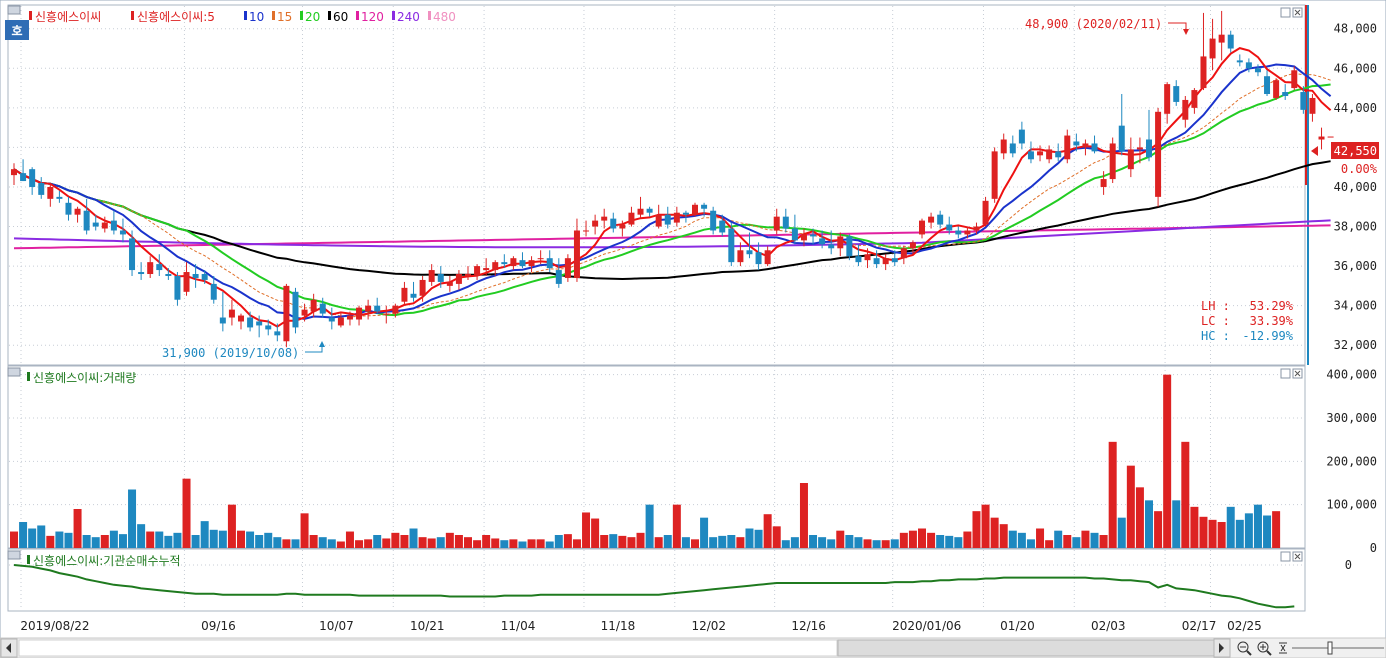  What do you see at coordinates (1244, 648) in the screenshot?
I see `zoom-out-button` at bounding box center [1244, 648].